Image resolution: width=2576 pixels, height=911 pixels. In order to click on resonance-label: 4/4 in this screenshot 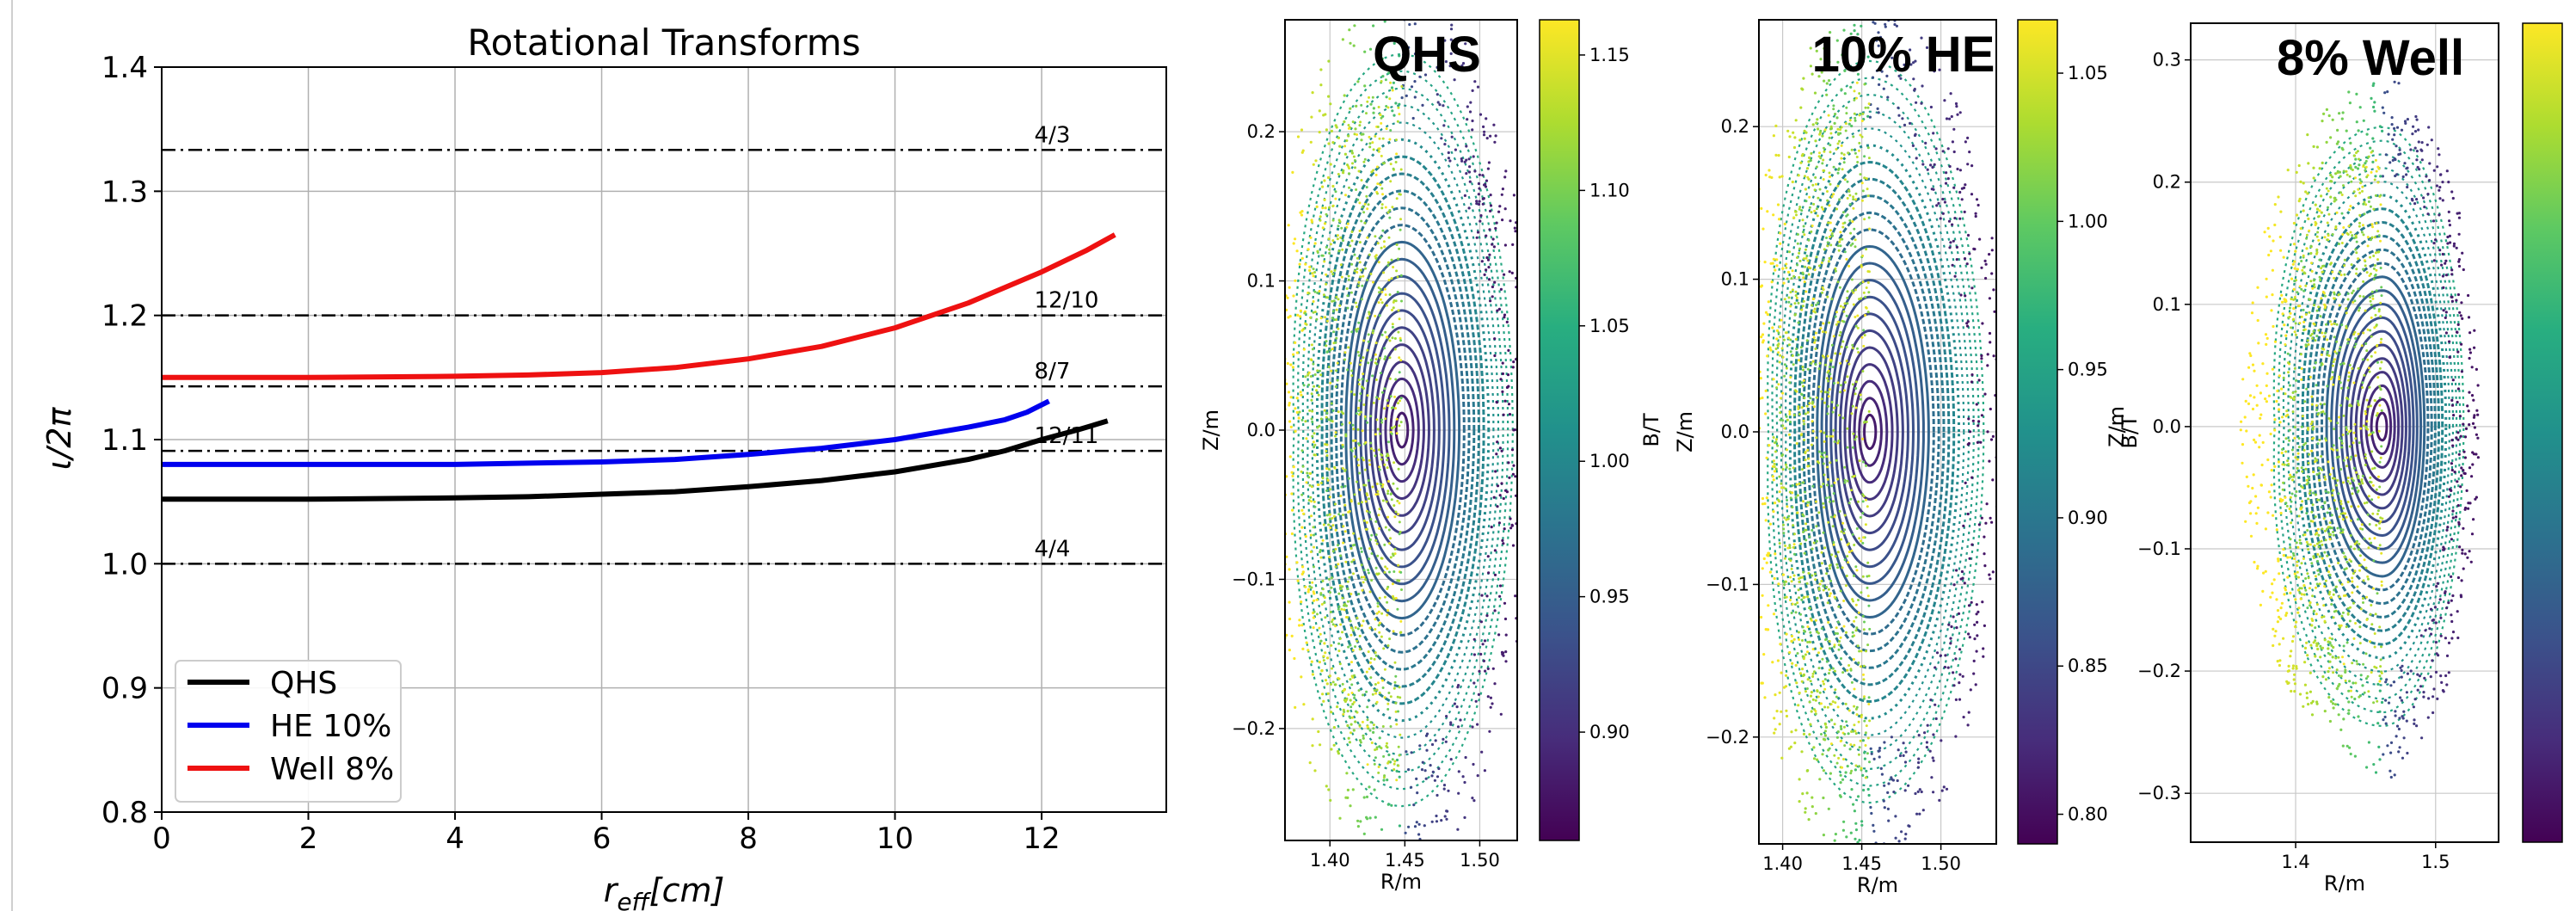, I will do `click(1053, 549)`.